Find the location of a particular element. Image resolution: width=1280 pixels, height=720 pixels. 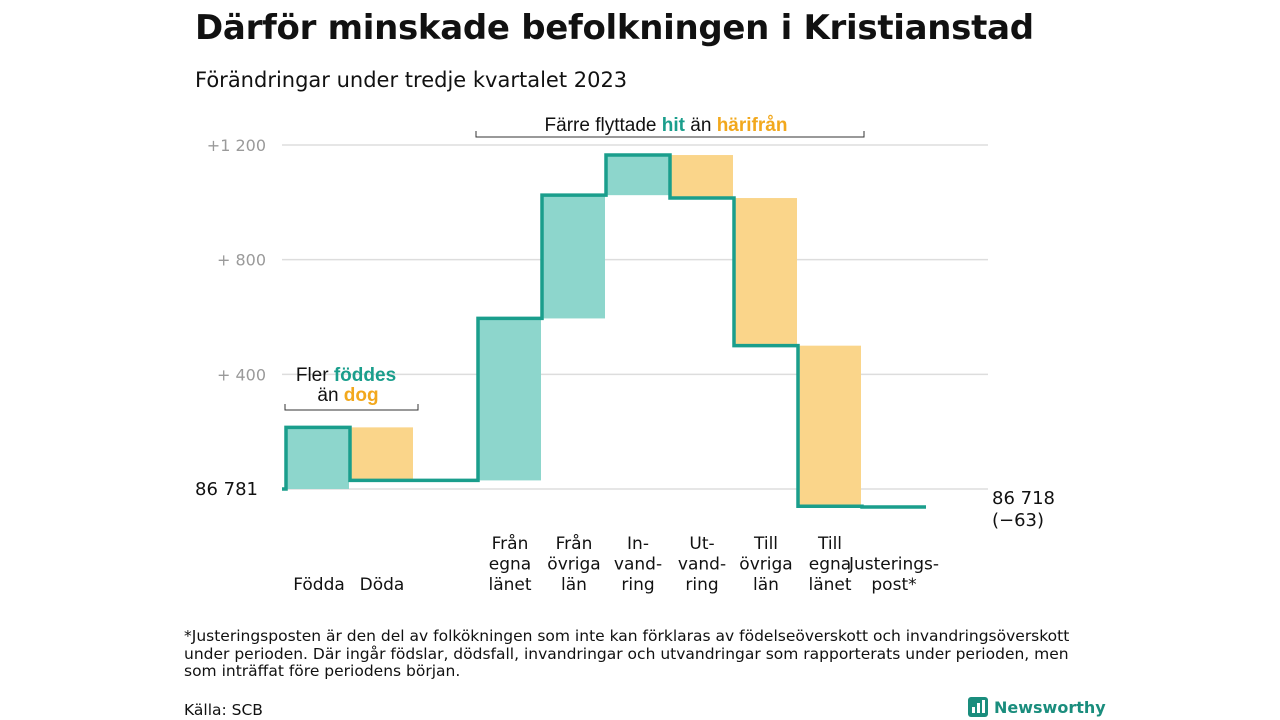

category-label: Justerings- is located at coordinates (893, 565).